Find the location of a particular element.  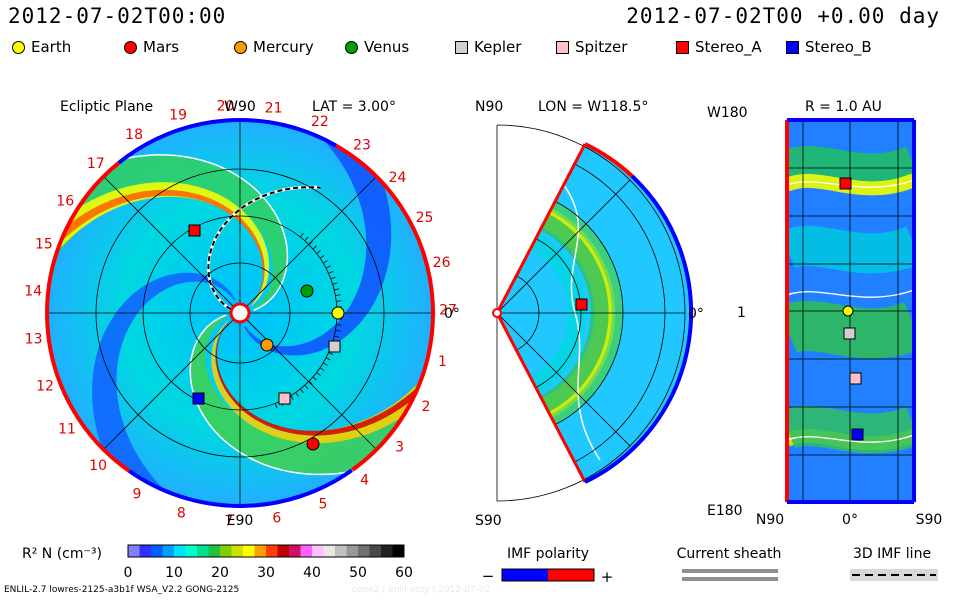

colorbar-tick: 0 is located at coordinates (128, 573).